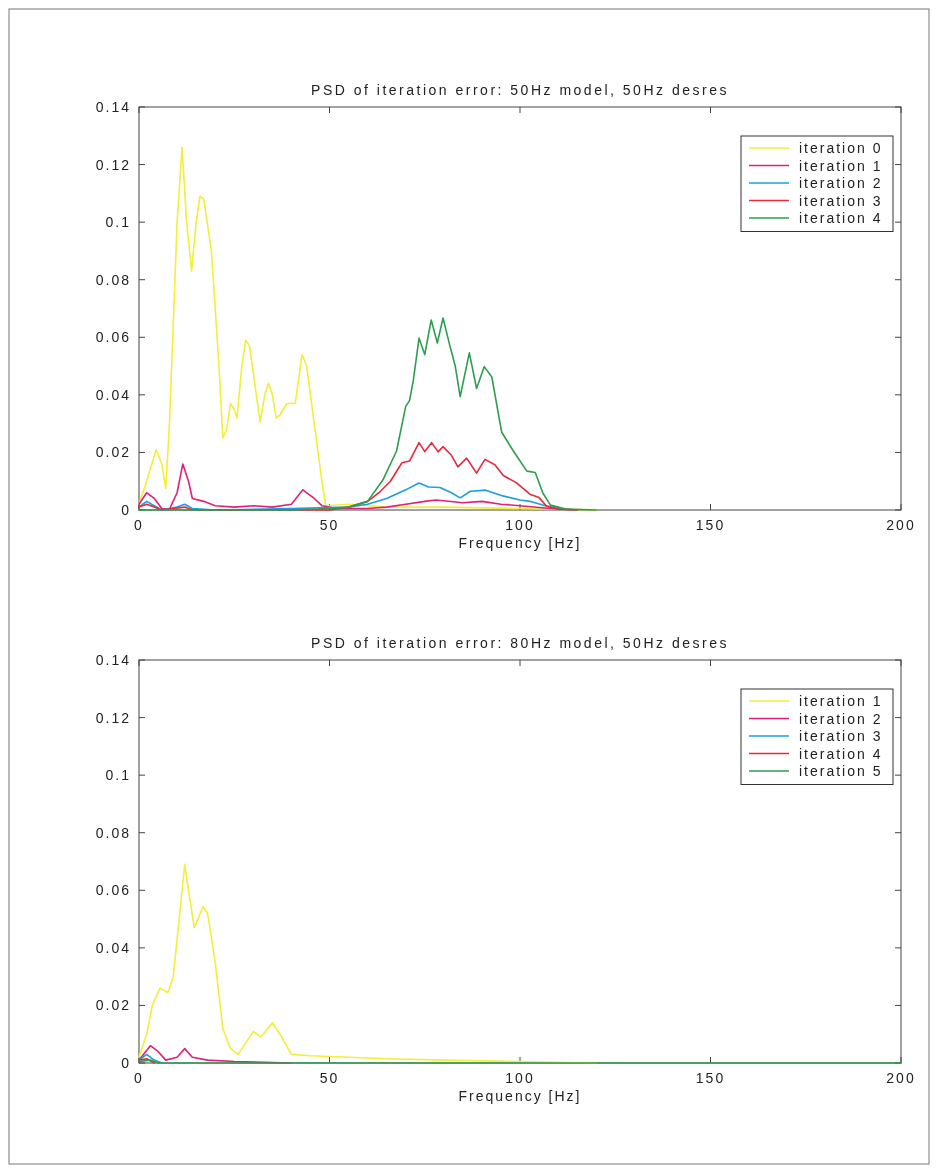  What do you see at coordinates (520, 90) in the screenshot?
I see `chart-title: PSD of iteration error: 50Hz model, 50Hz desres` at bounding box center [520, 90].